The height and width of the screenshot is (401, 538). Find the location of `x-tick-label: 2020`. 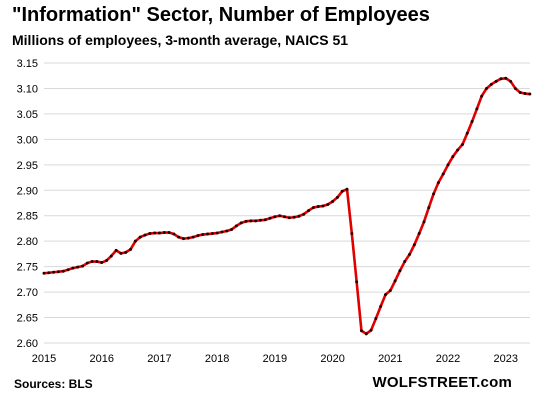

x-tick-label: 2020 is located at coordinates (332, 359).